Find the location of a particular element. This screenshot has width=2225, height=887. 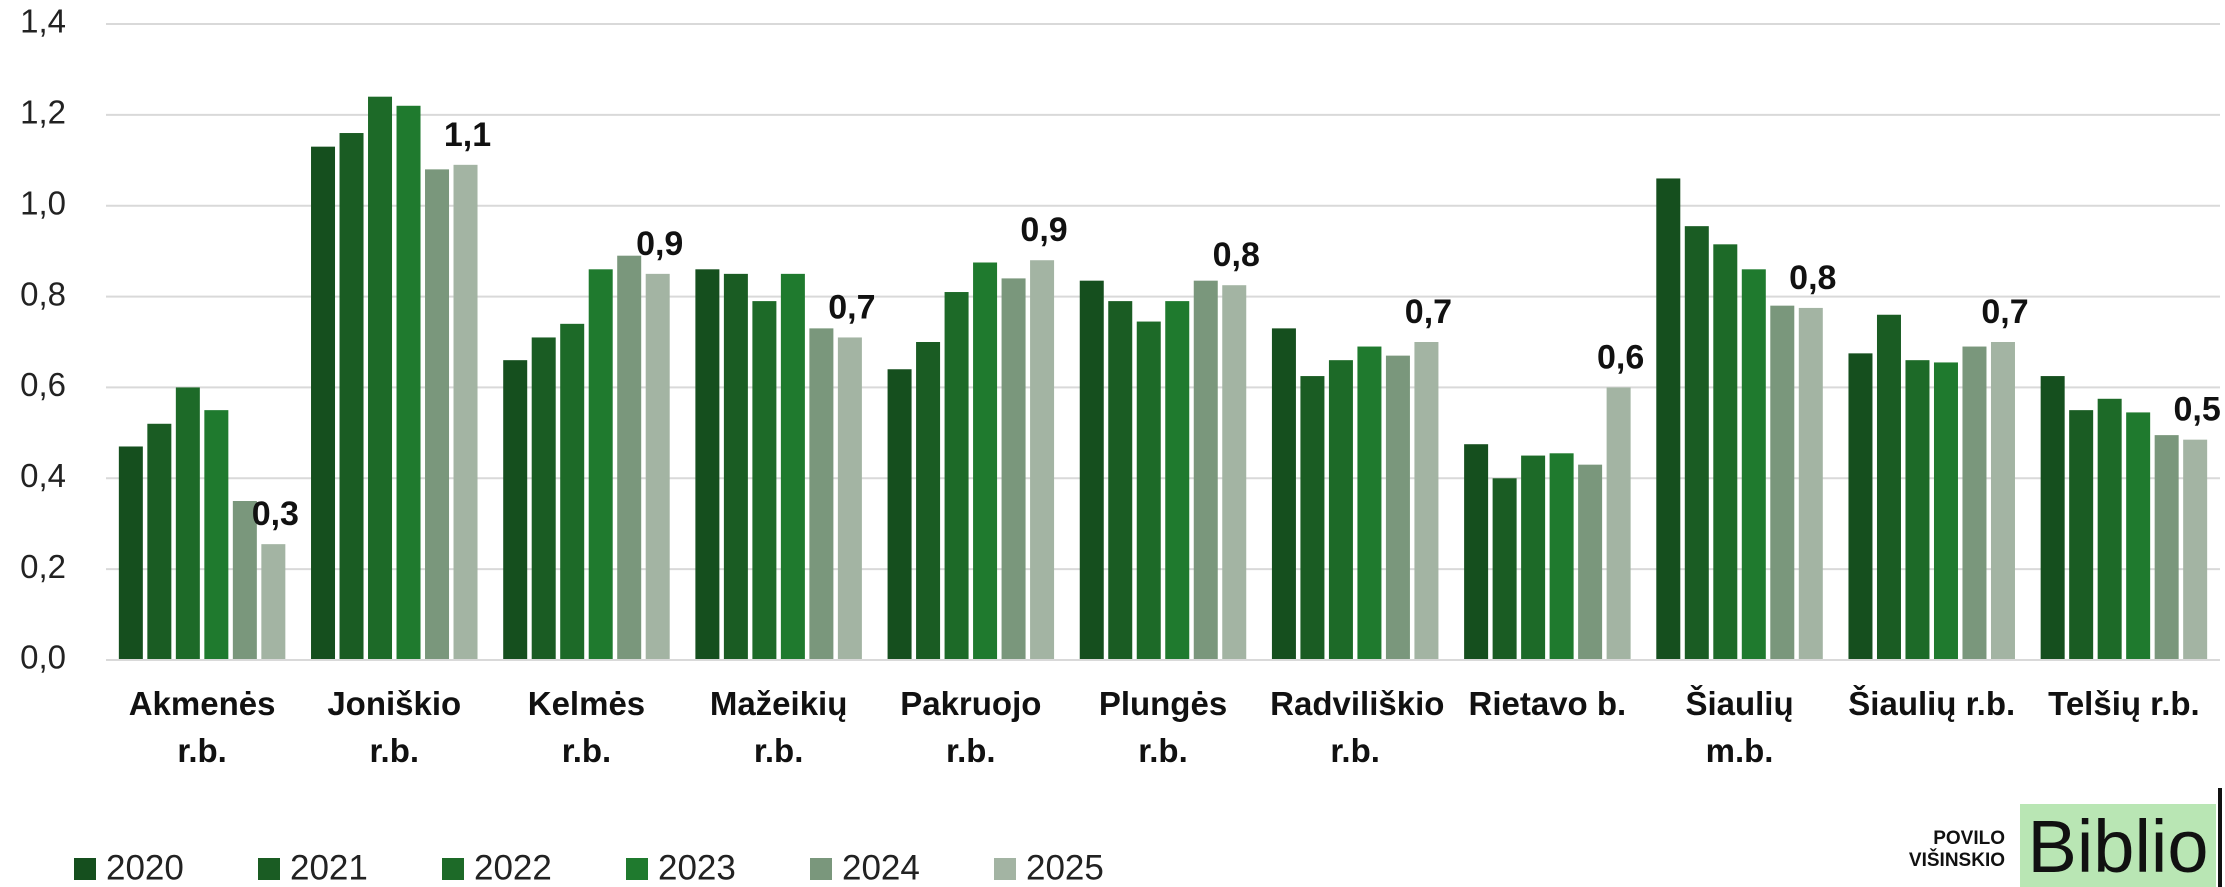

x-tick-label: Pakruojo r.b. is located at coordinates (971, 727).